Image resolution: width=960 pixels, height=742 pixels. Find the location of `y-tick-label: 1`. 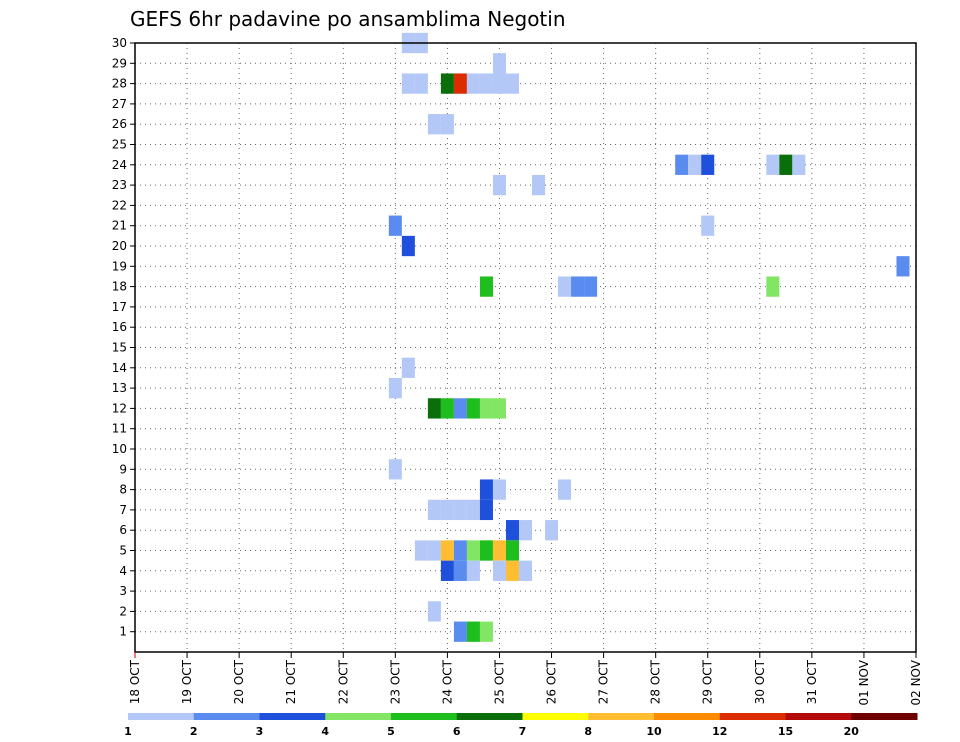

y-tick-label: 1 is located at coordinates (123, 632).